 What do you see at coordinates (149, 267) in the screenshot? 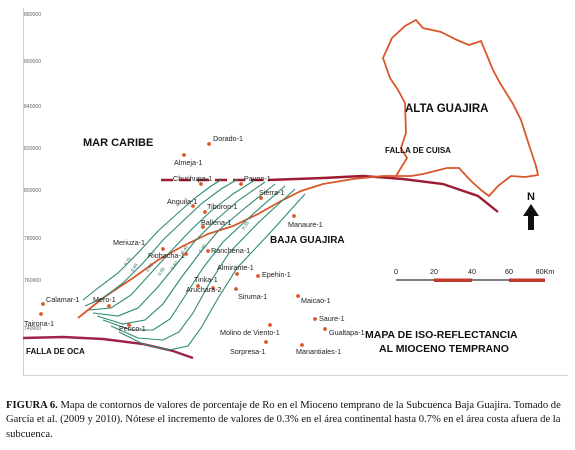
I see `contour-label: 0.60` at bounding box center [149, 267].